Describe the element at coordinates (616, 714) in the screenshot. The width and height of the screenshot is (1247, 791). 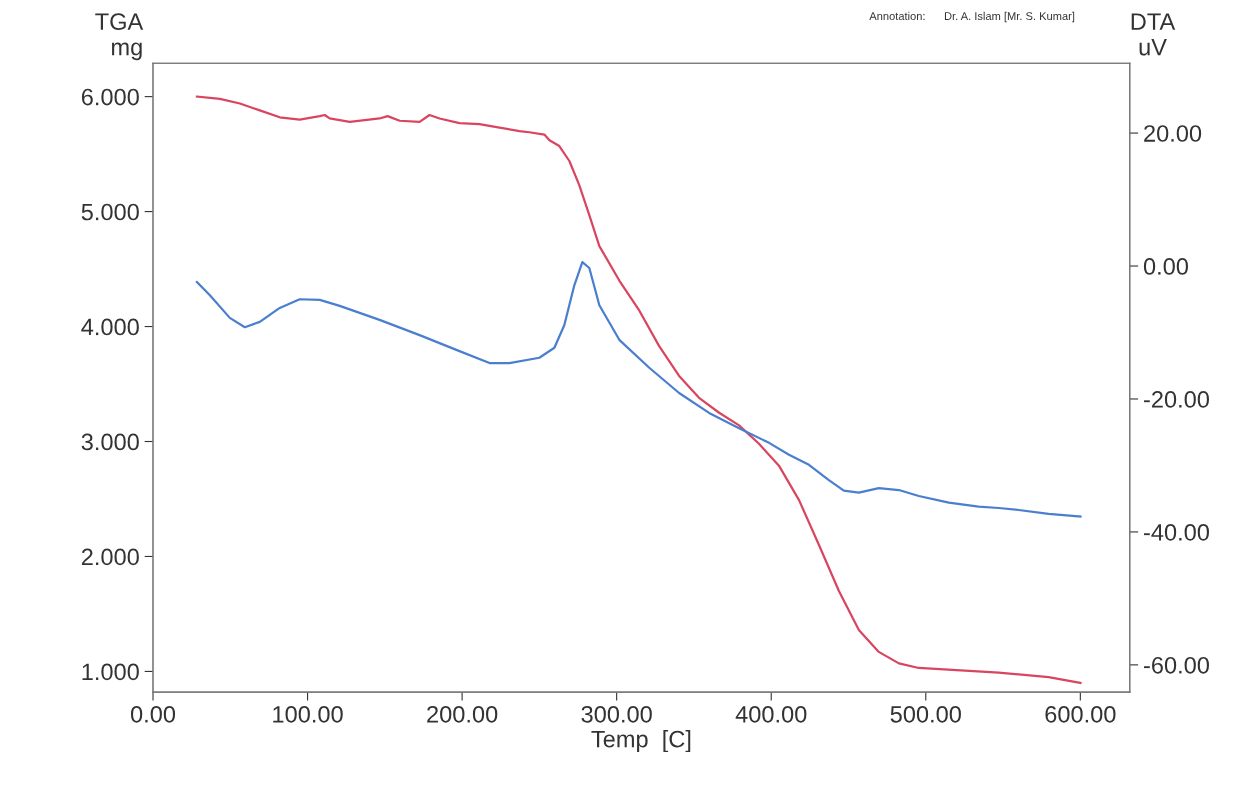
I see `x-tick-label: 300.00` at that location.